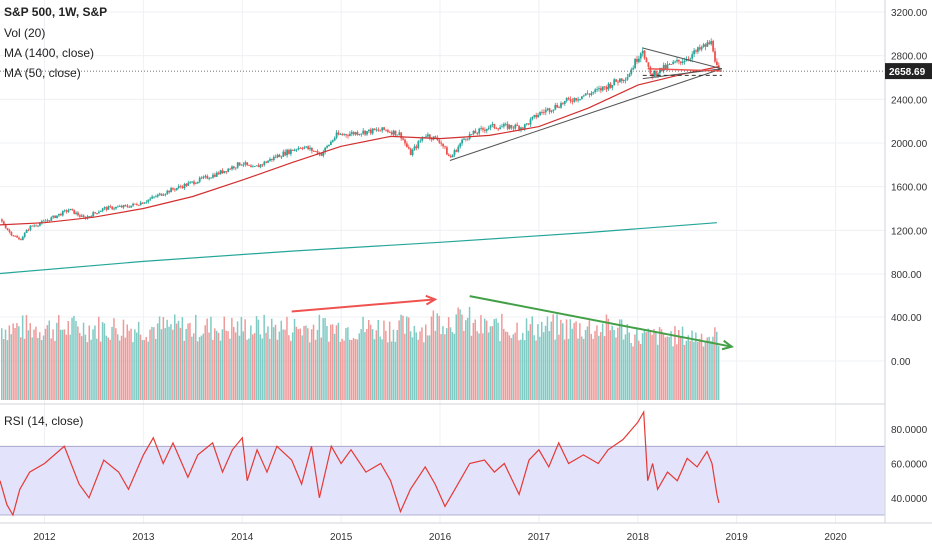 The width and height of the screenshot is (932, 550). I want to click on pennant-trendline, so click(684, 70).